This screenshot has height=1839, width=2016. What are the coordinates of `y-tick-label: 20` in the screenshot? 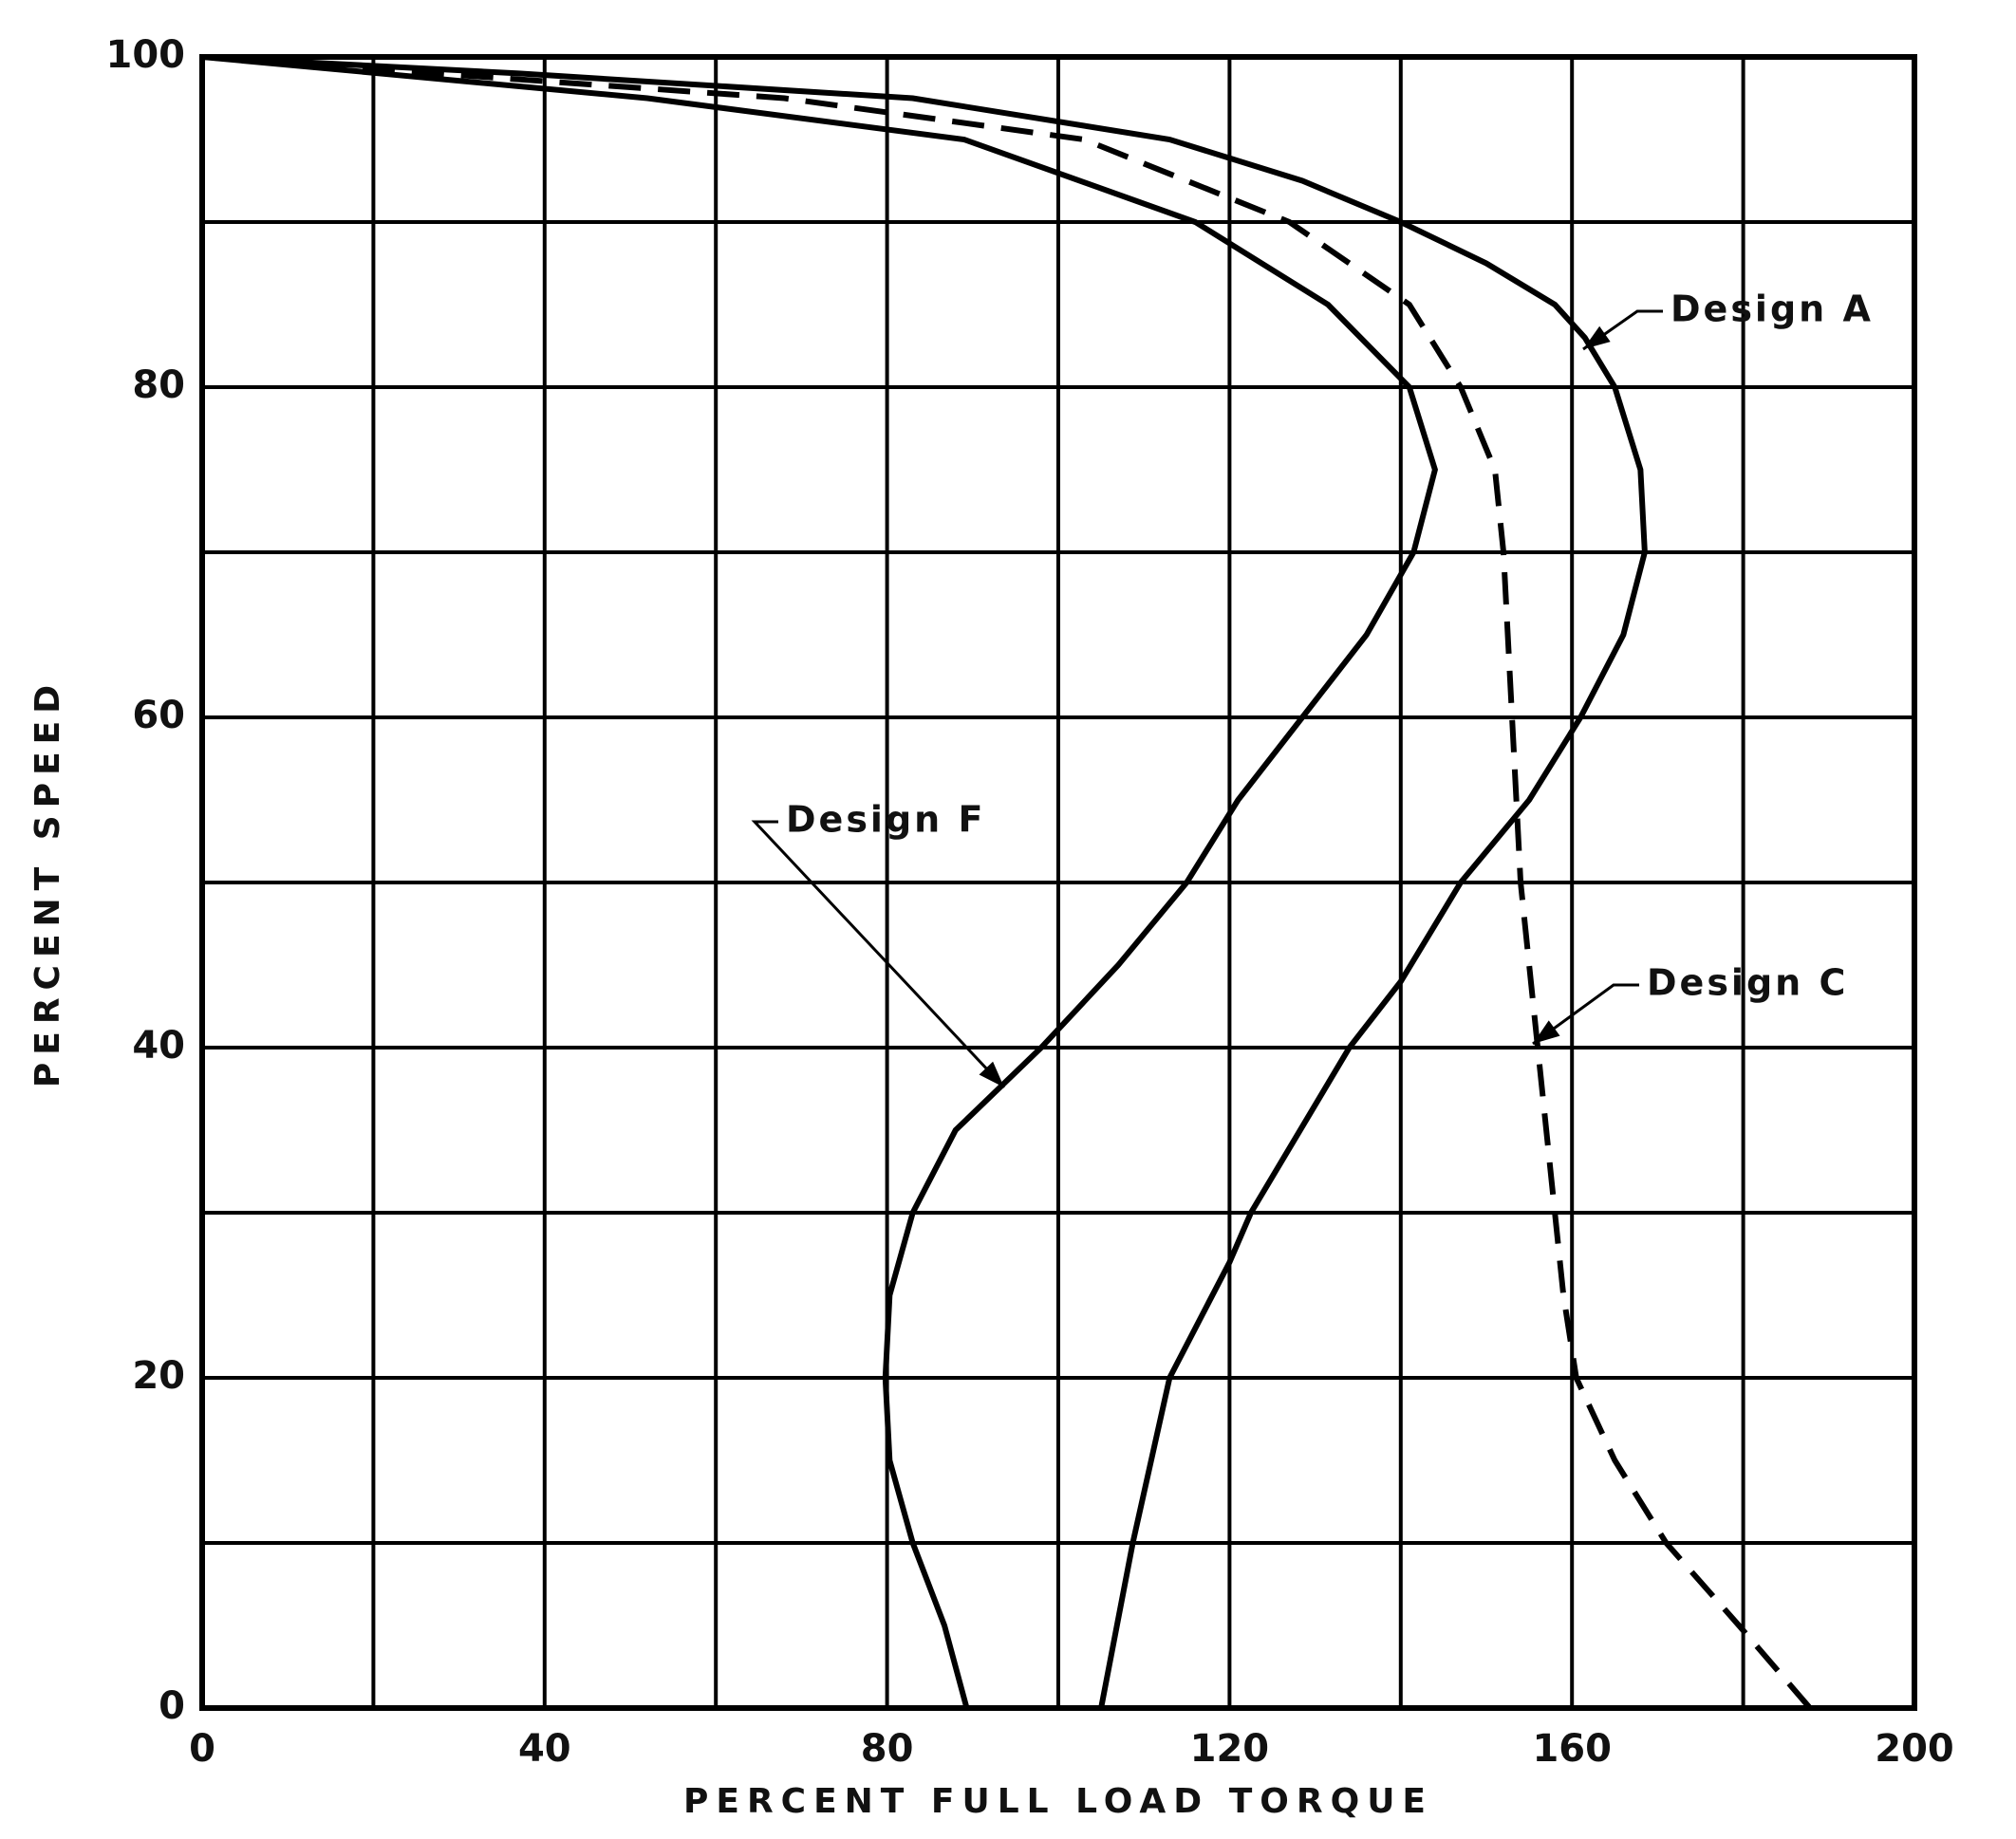 It's located at (159, 1376).